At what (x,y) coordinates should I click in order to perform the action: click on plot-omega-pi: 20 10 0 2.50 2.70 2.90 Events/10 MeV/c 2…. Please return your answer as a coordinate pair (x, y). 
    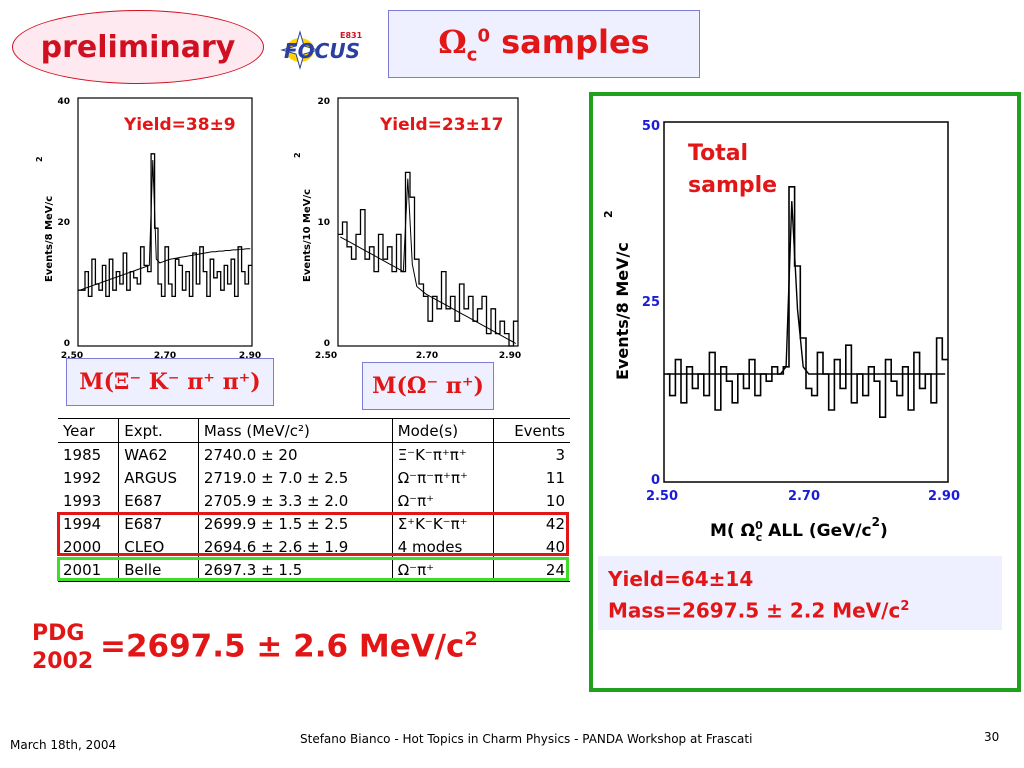
    Looking at the image, I should click on (407, 229).